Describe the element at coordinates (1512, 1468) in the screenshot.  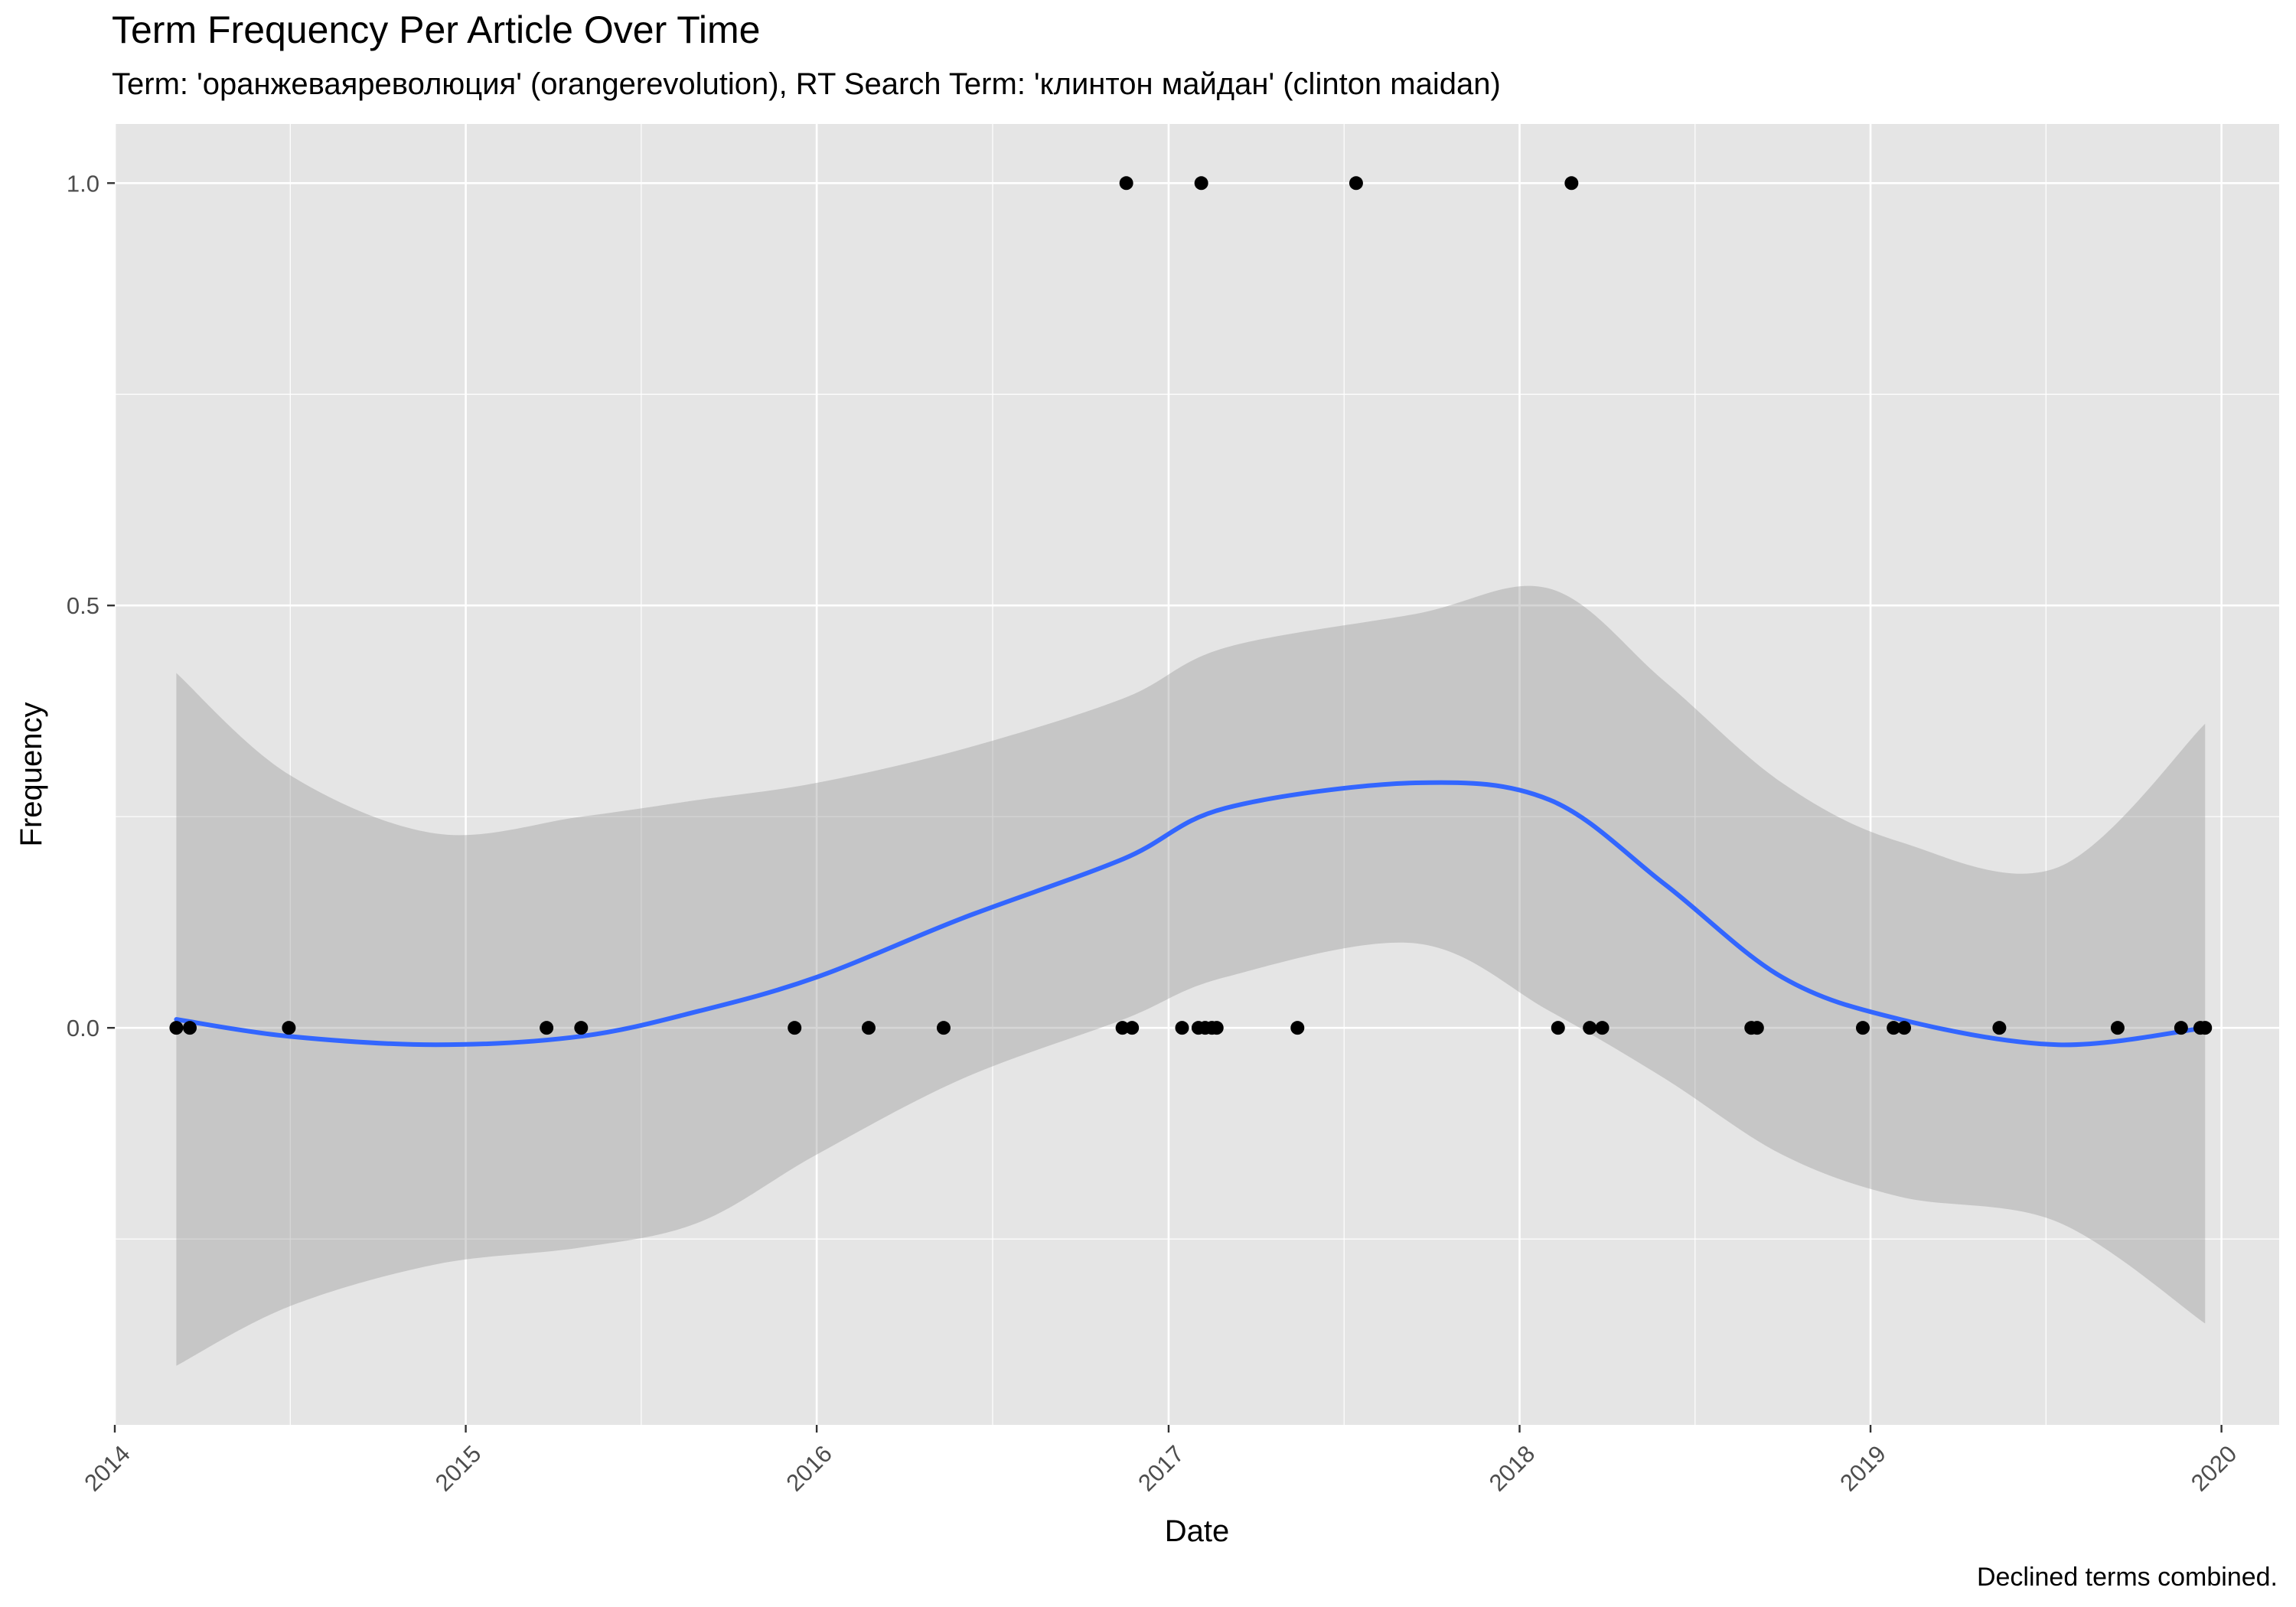
I see `x-tick-label: 2018` at that location.